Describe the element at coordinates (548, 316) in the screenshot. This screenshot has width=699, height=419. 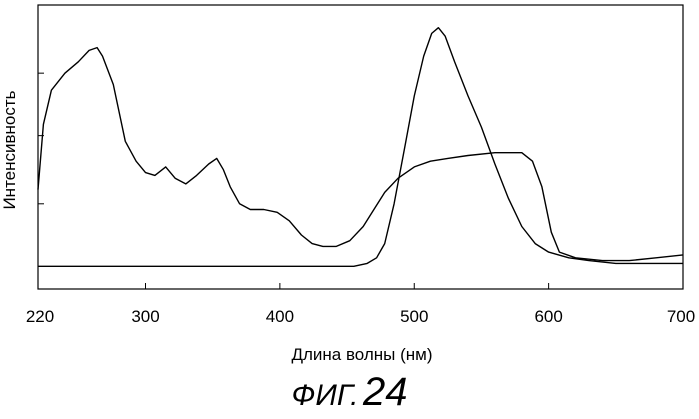
I see `x-tick-label: 600` at that location.